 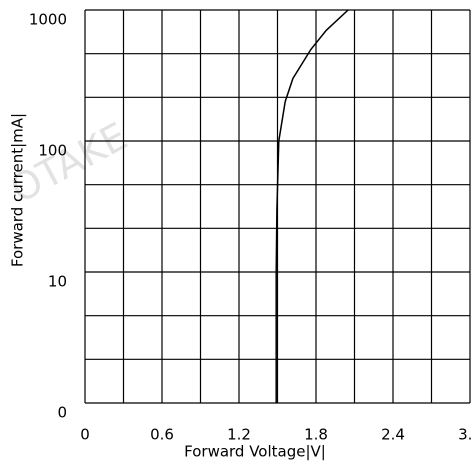 I want to click on x-tick-label: 3.0, so click(x=465, y=435).